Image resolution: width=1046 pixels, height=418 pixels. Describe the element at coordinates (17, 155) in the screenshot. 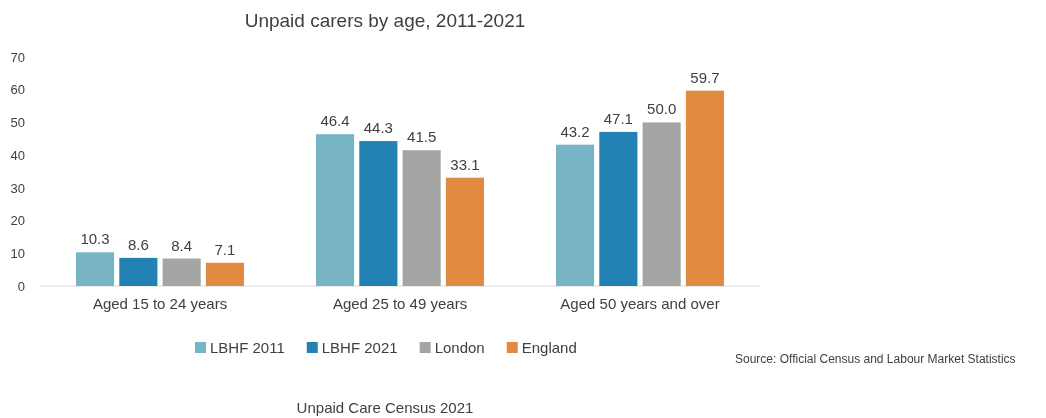

I see `y-tick-label: 40` at that location.